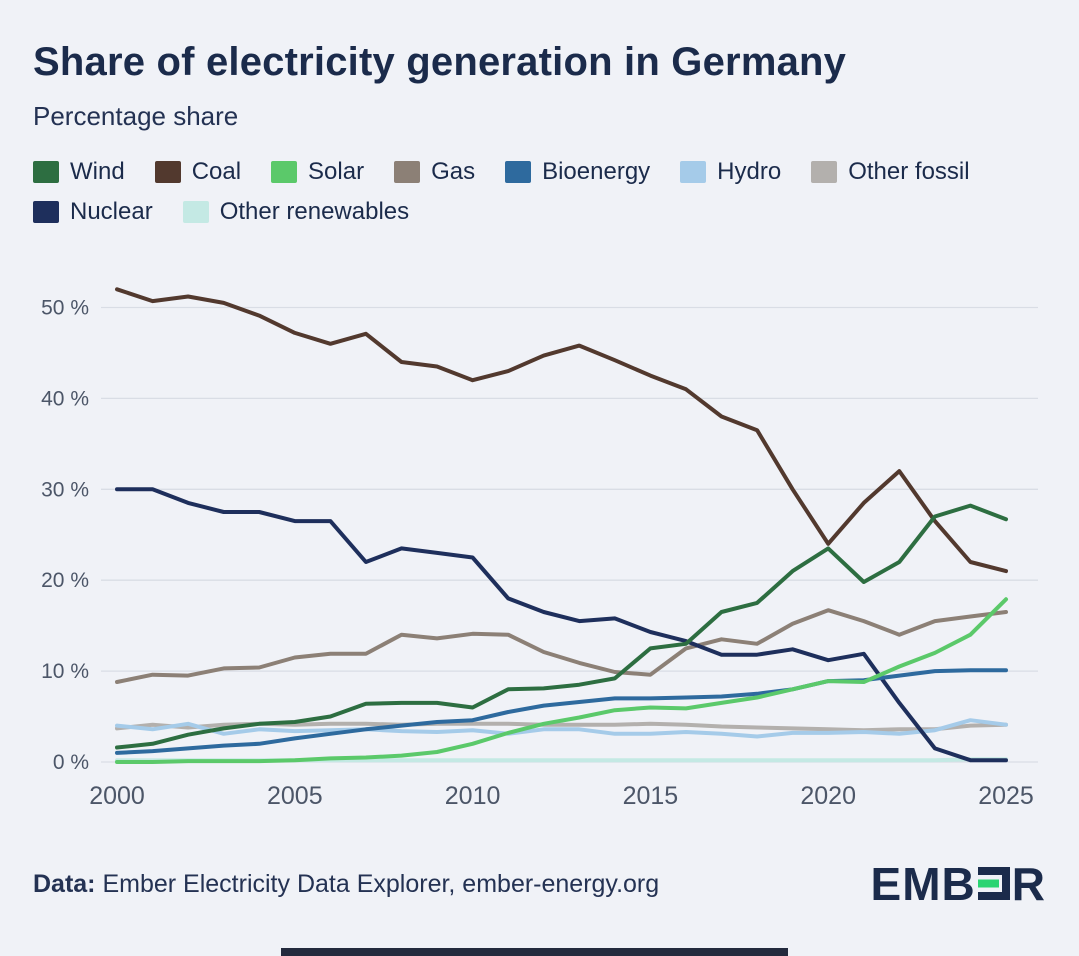 This screenshot has height=956, width=1079. I want to click on y-tick-label: 20 %, so click(65, 580).